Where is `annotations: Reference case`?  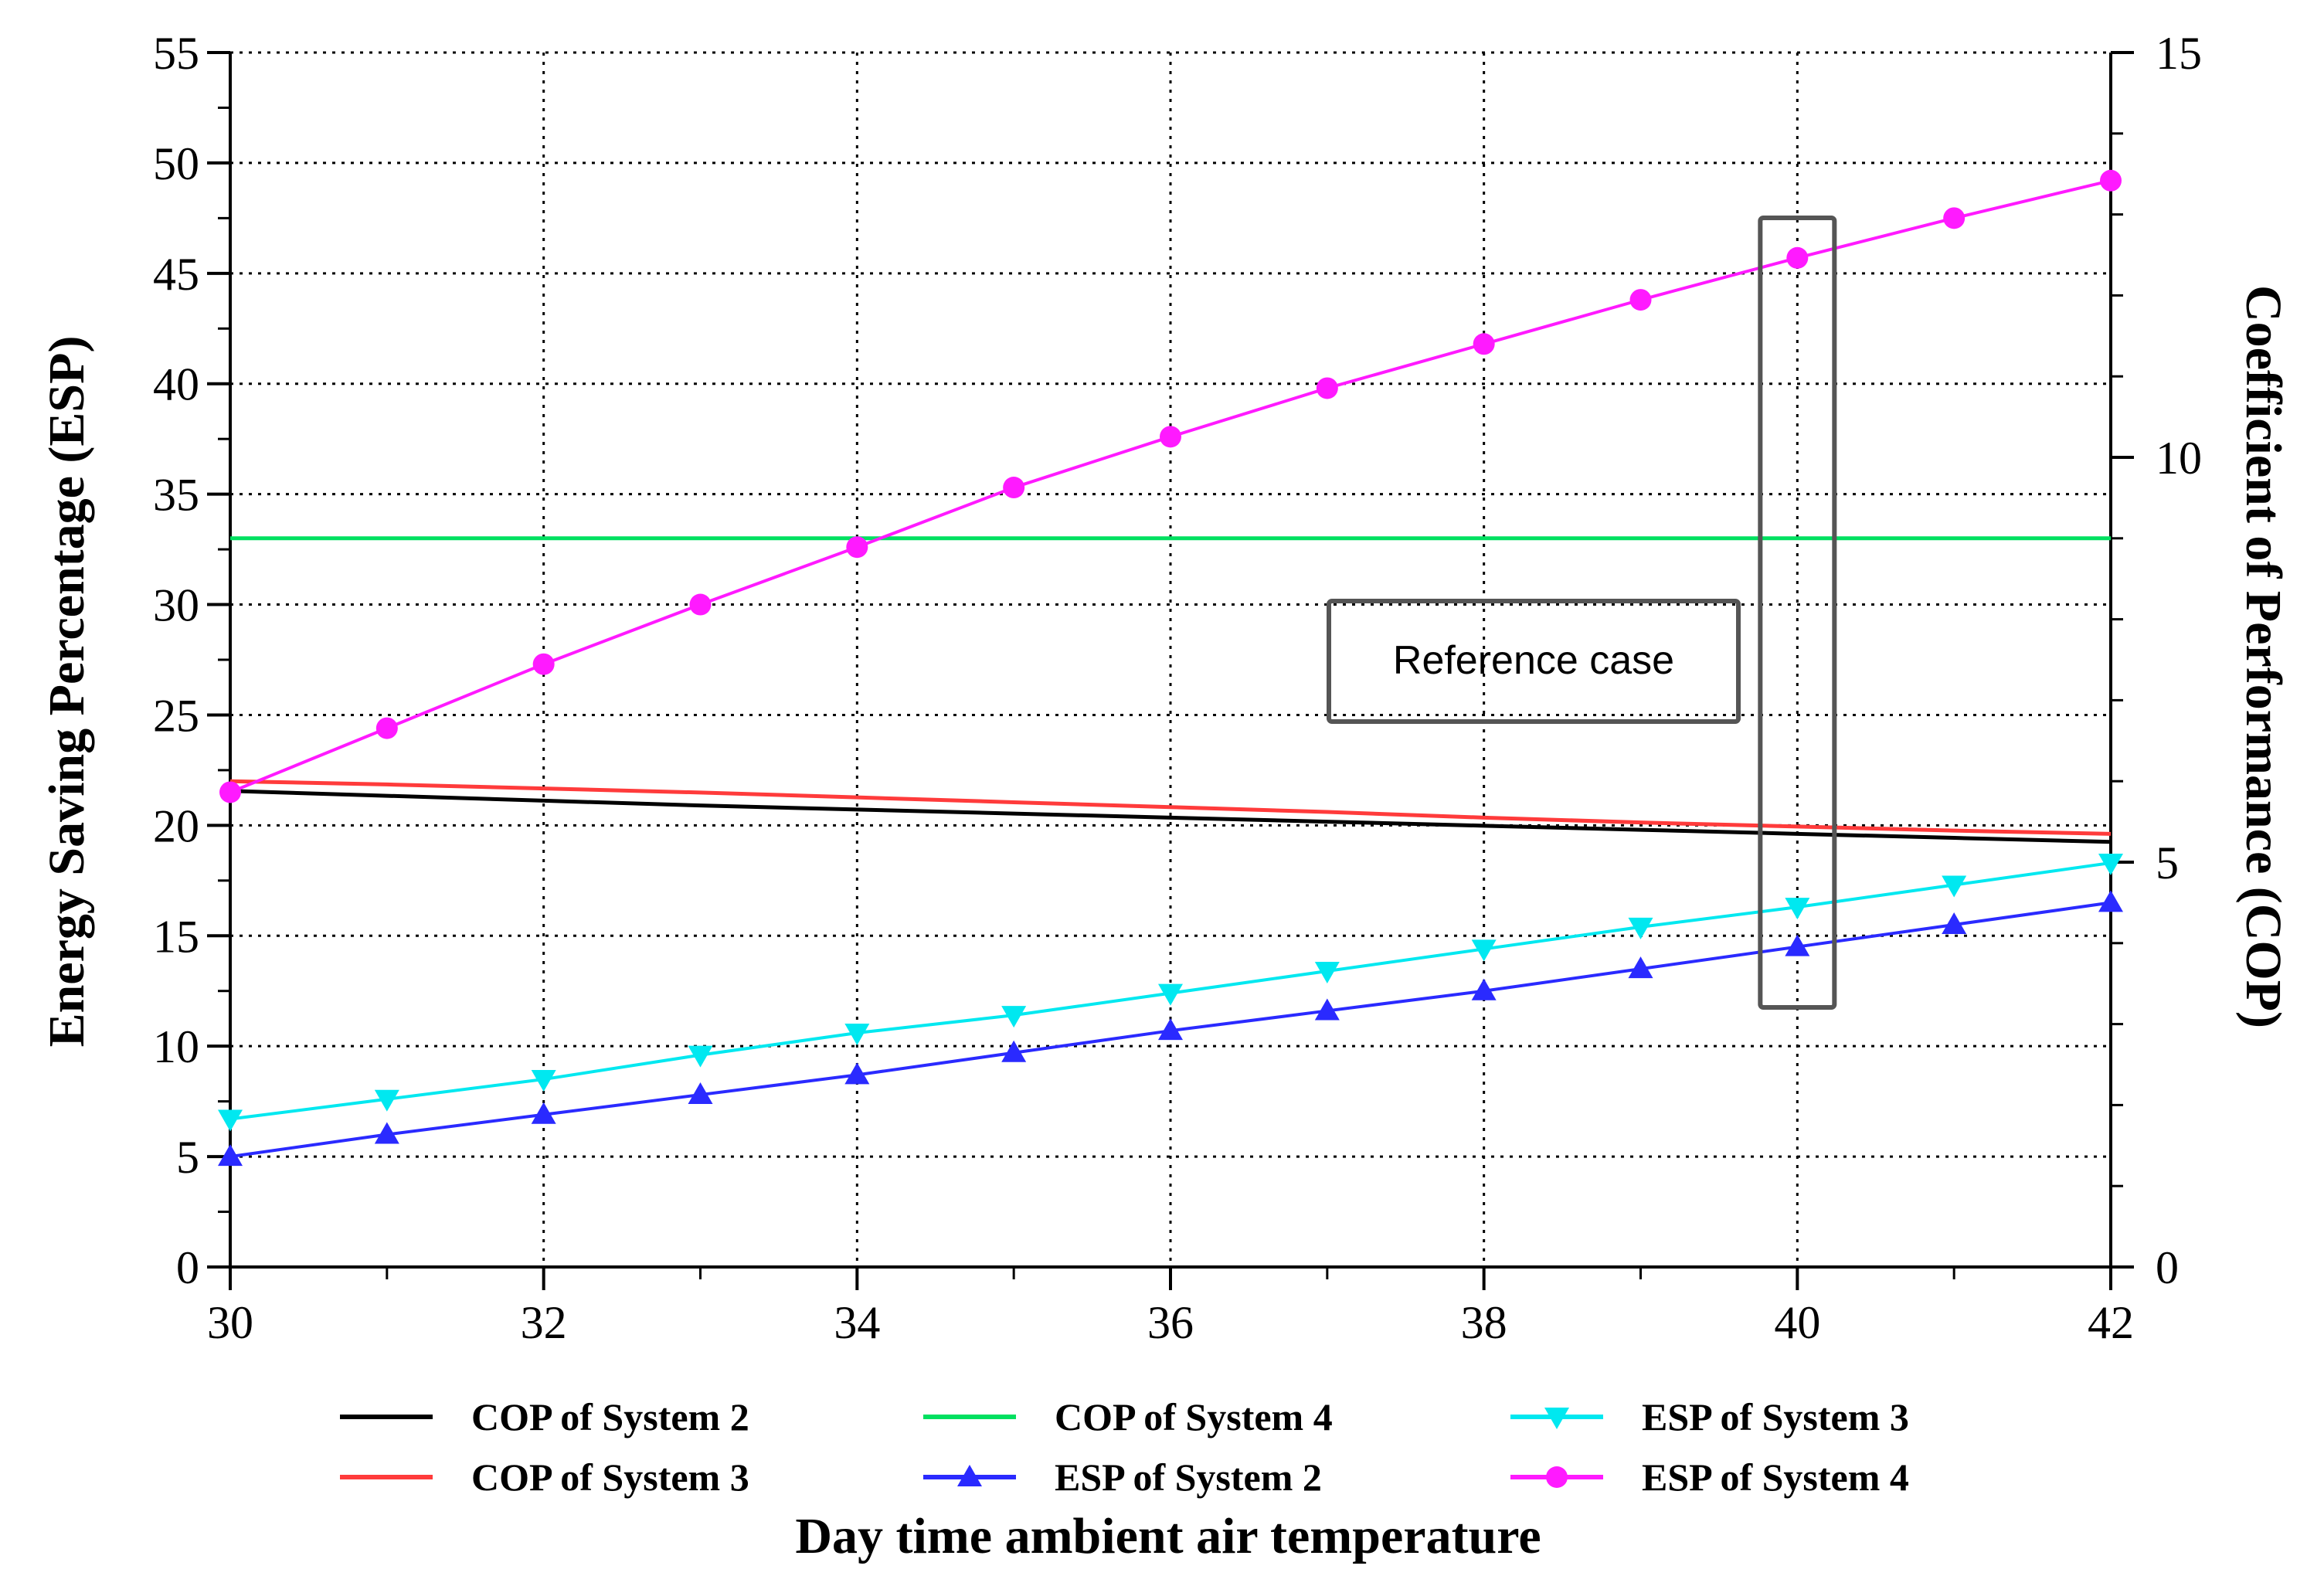
annotations: Reference case is located at coordinates (1582, 613).